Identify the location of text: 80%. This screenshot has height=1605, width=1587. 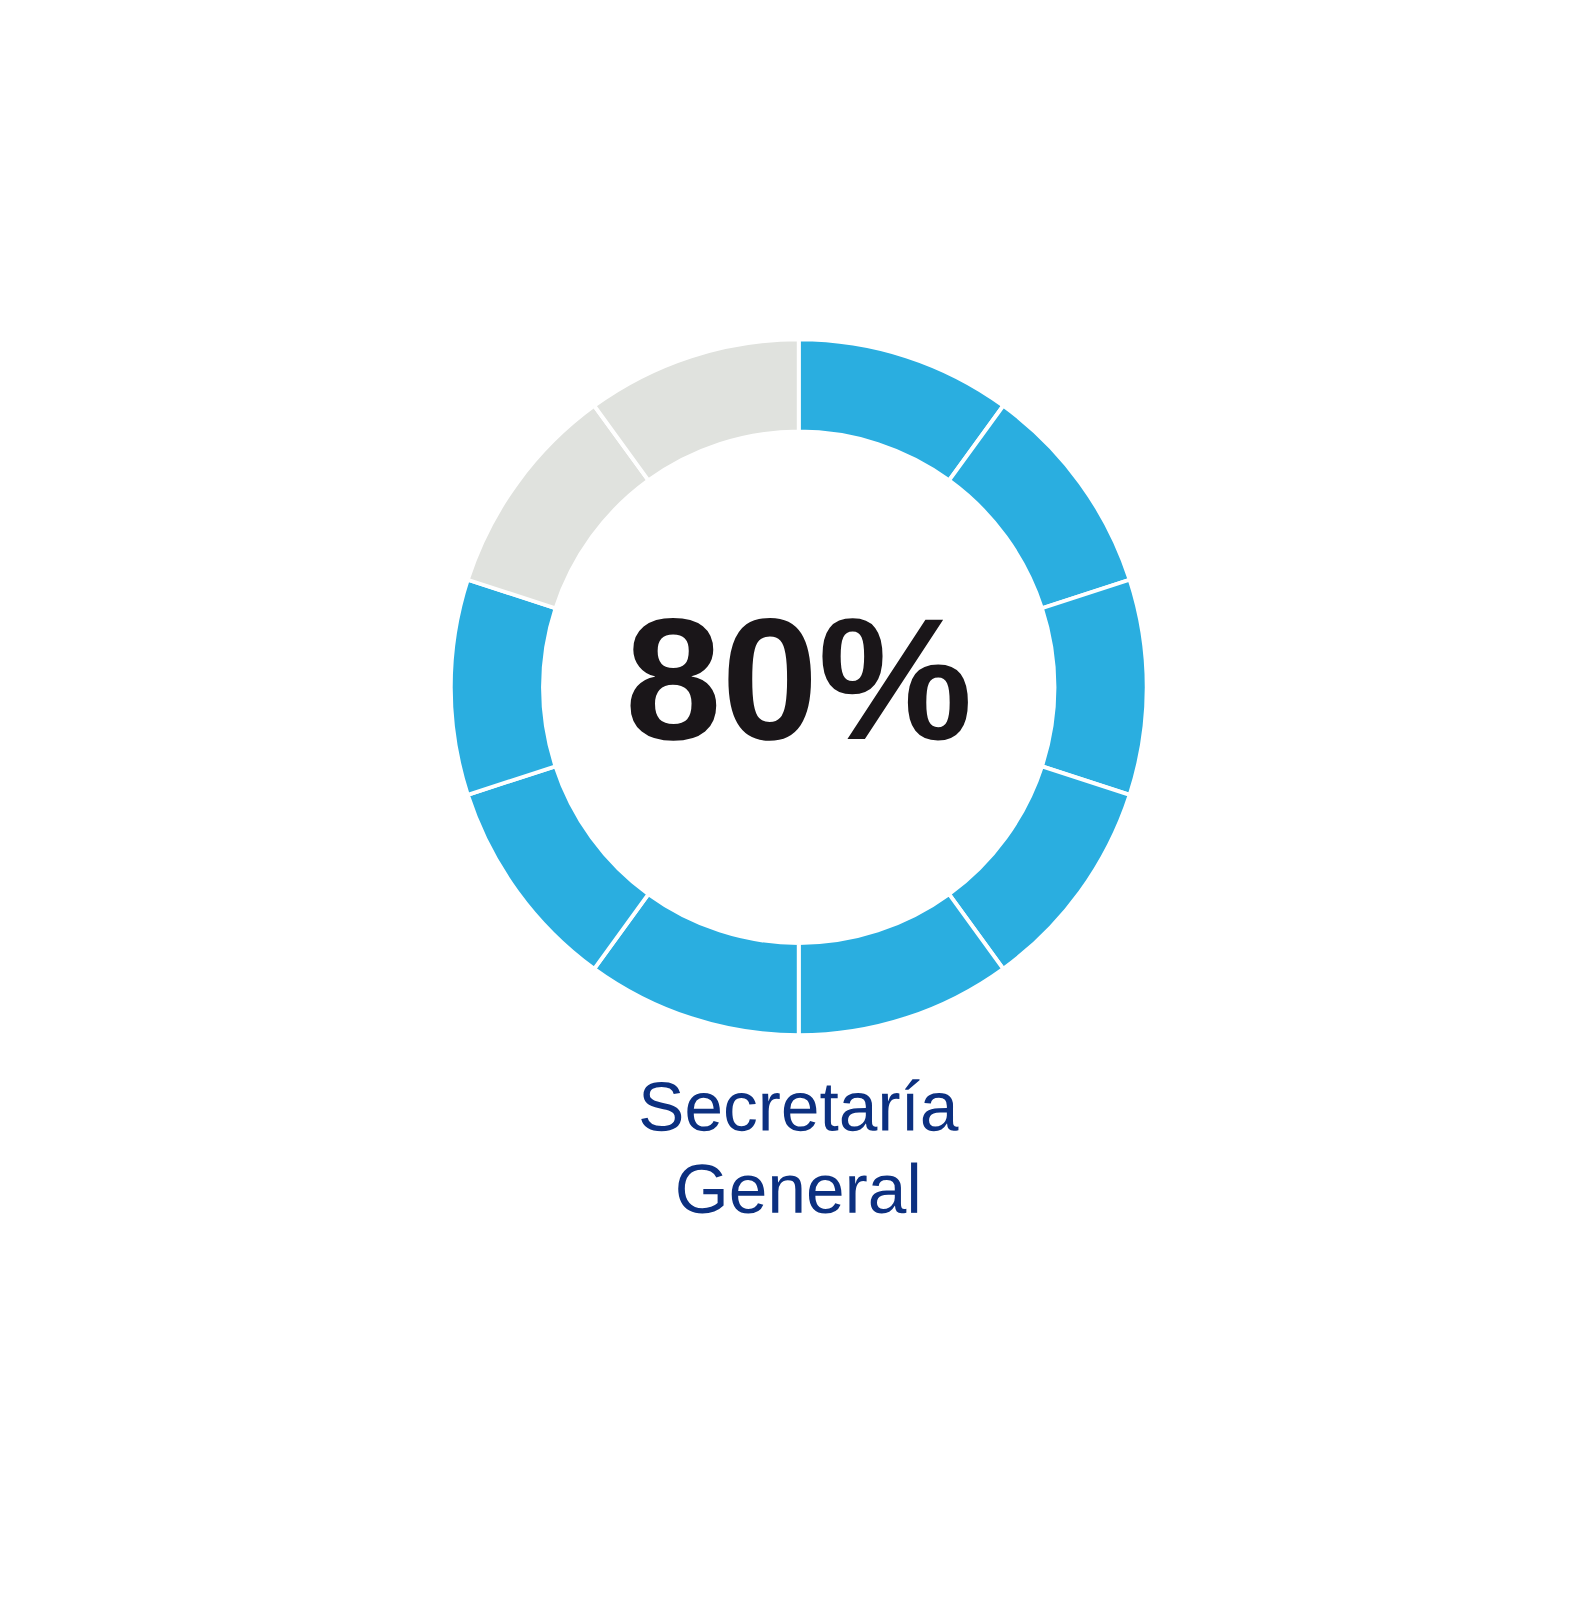
(799, 679).